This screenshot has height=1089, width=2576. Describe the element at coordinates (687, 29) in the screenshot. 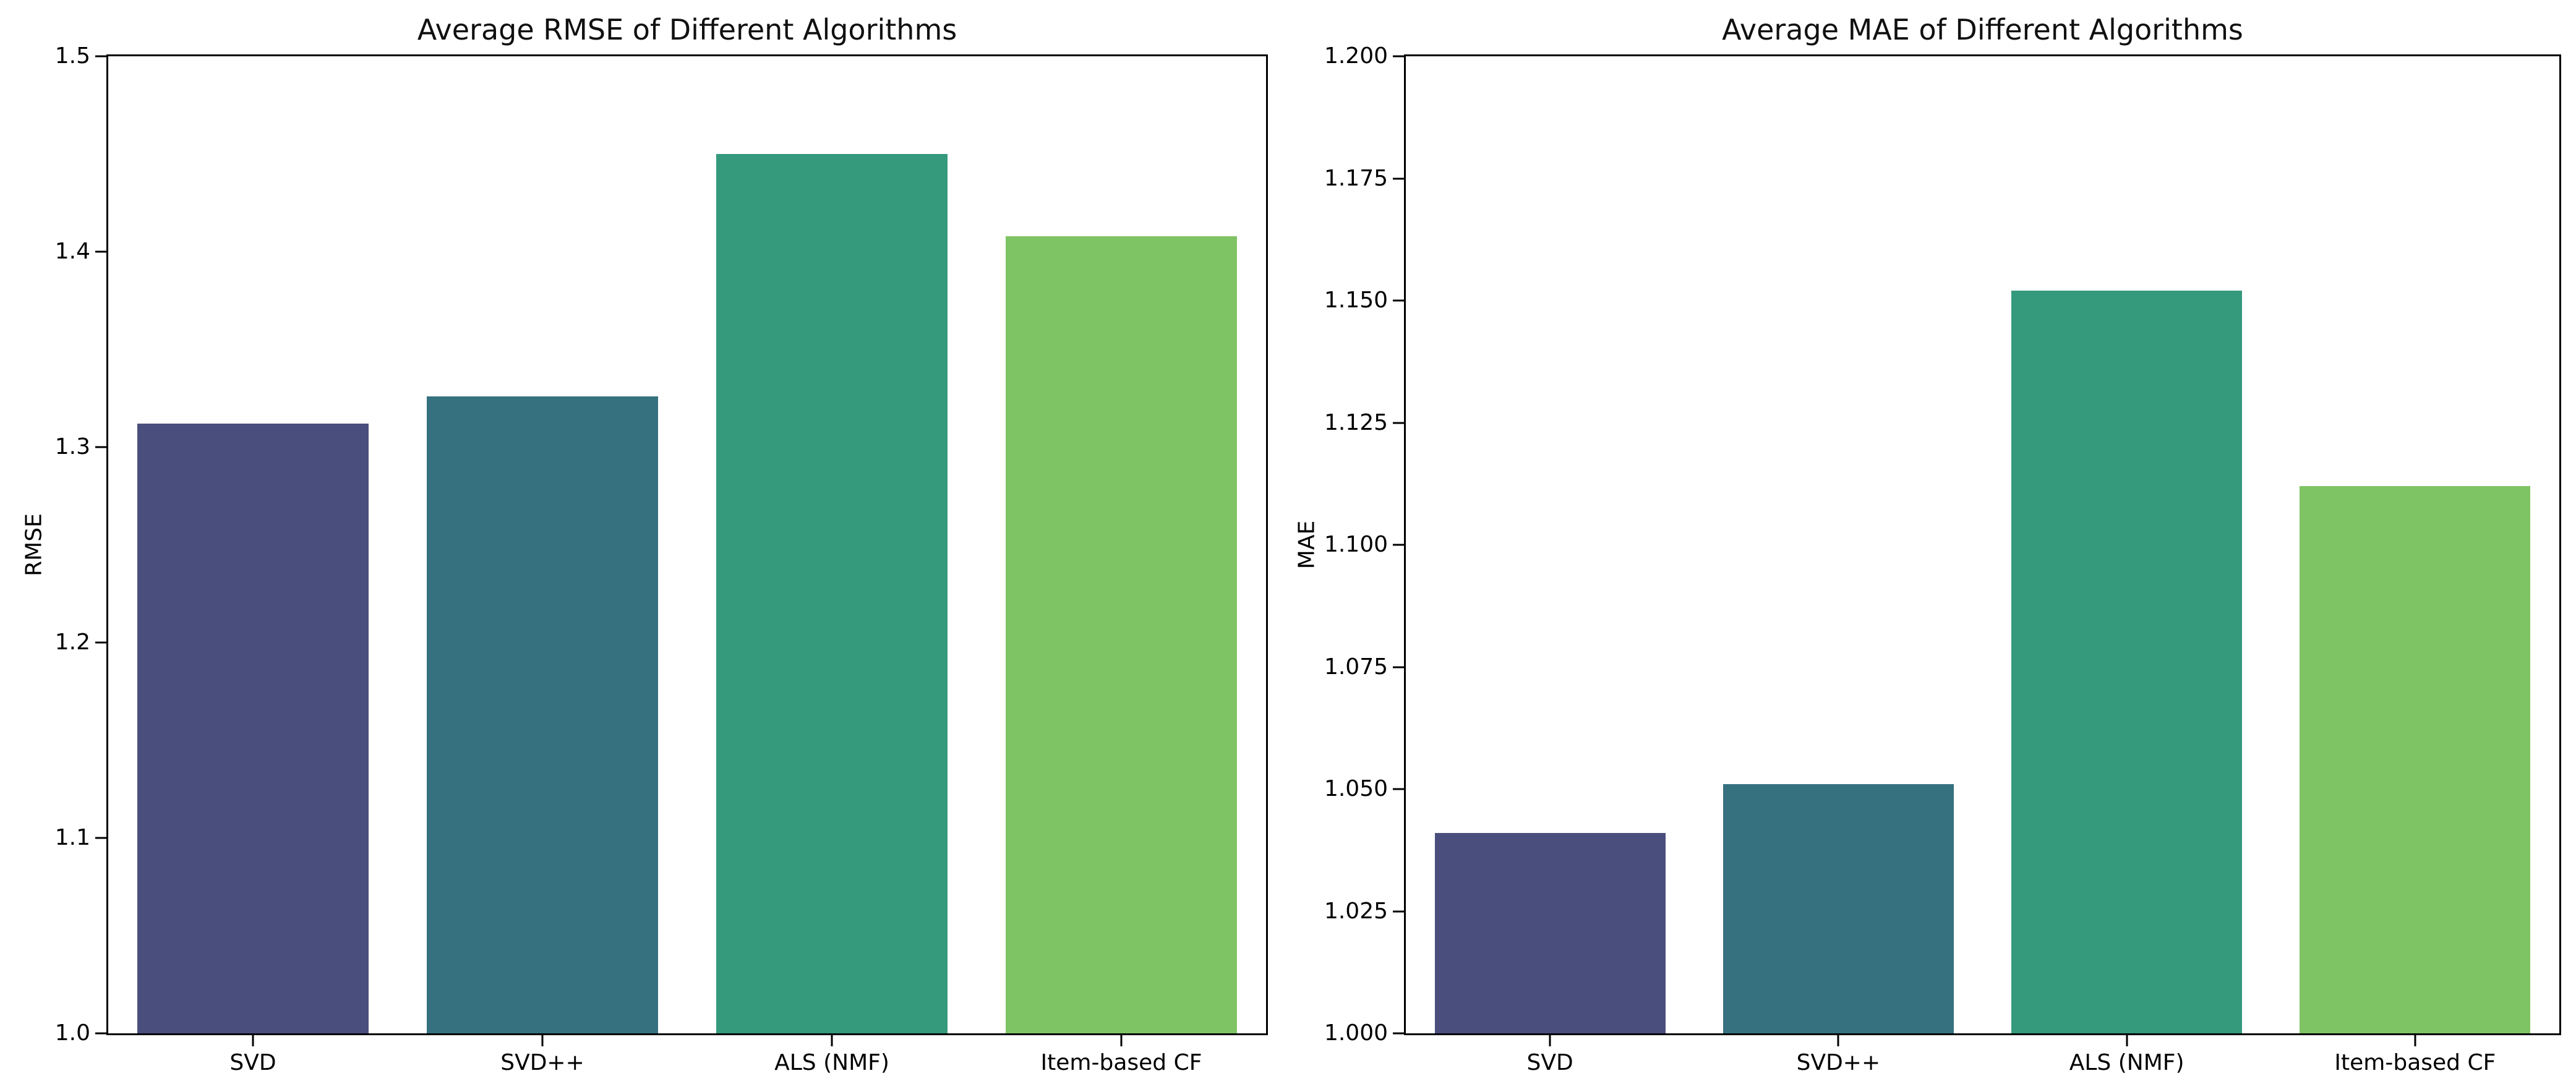

I see `chart-title-rmse: Average RMSE of Different Algorithms` at that location.